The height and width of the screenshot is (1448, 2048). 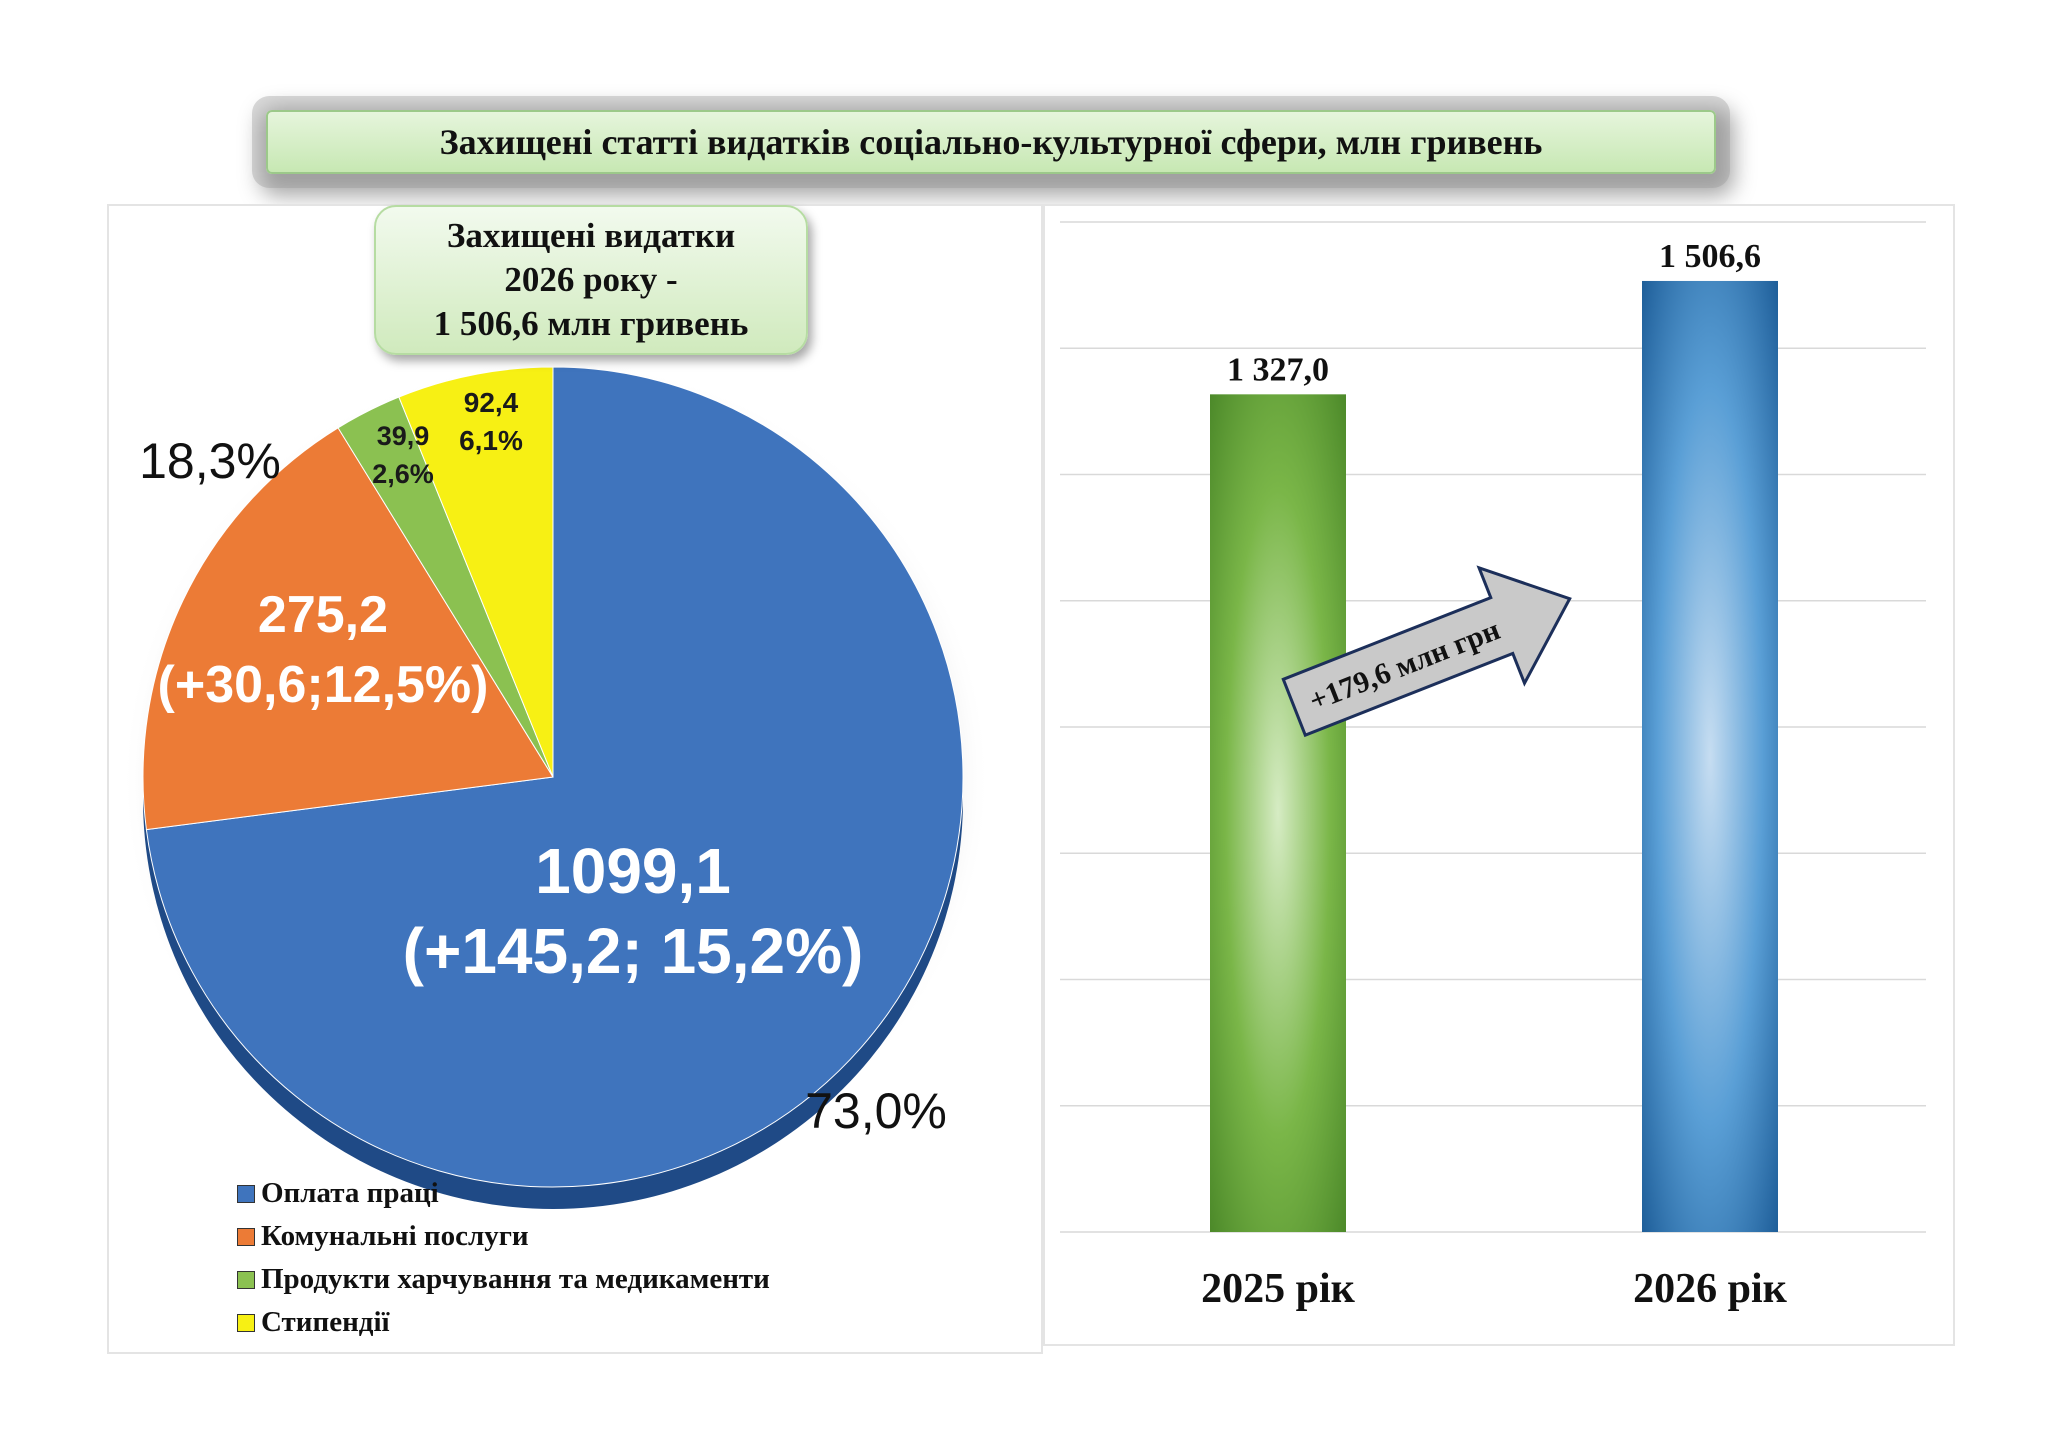 I want to click on legend-item: Комунальні послуги, so click(x=503, y=1236).